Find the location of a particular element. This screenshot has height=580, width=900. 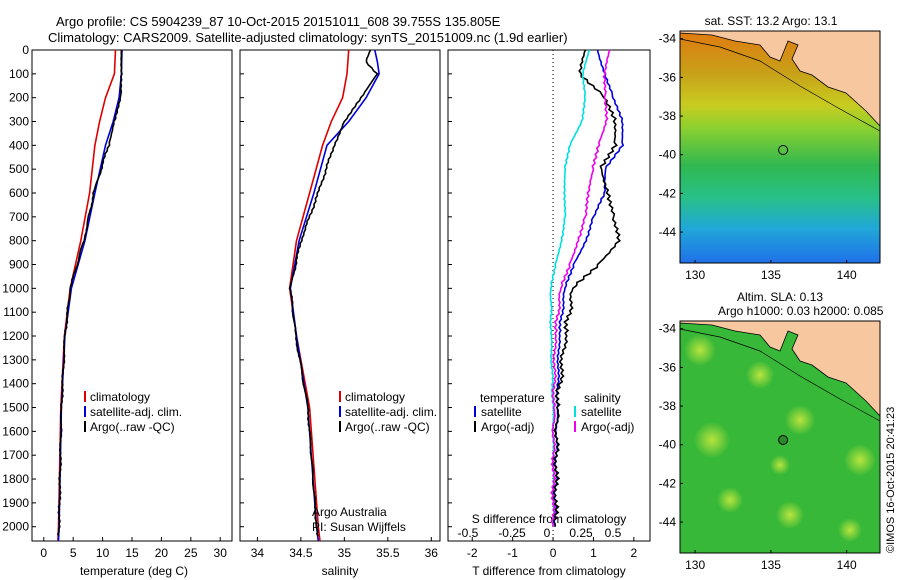

y-tick-label: 1700 is located at coordinates (15, 455).